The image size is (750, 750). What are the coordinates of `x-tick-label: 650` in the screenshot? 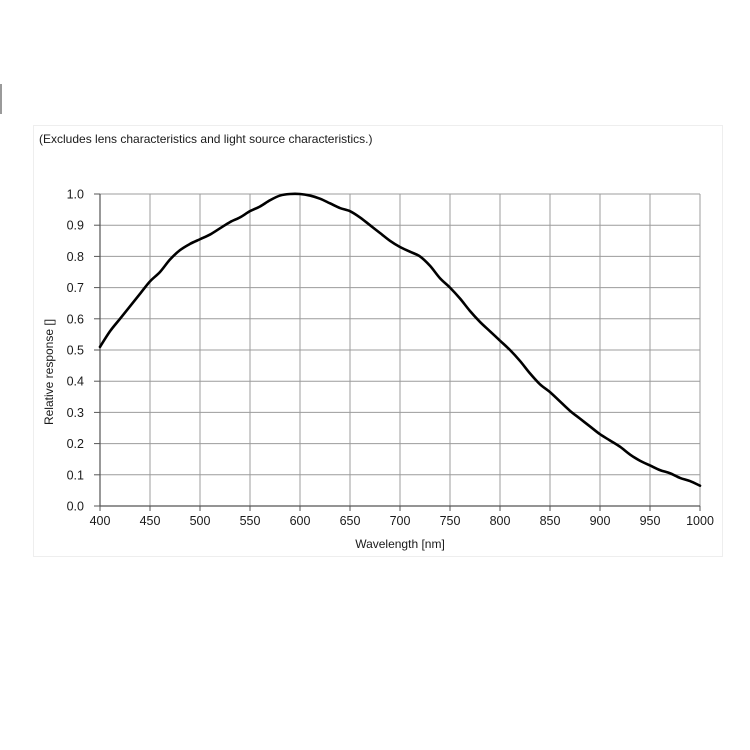 It's located at (350, 521).